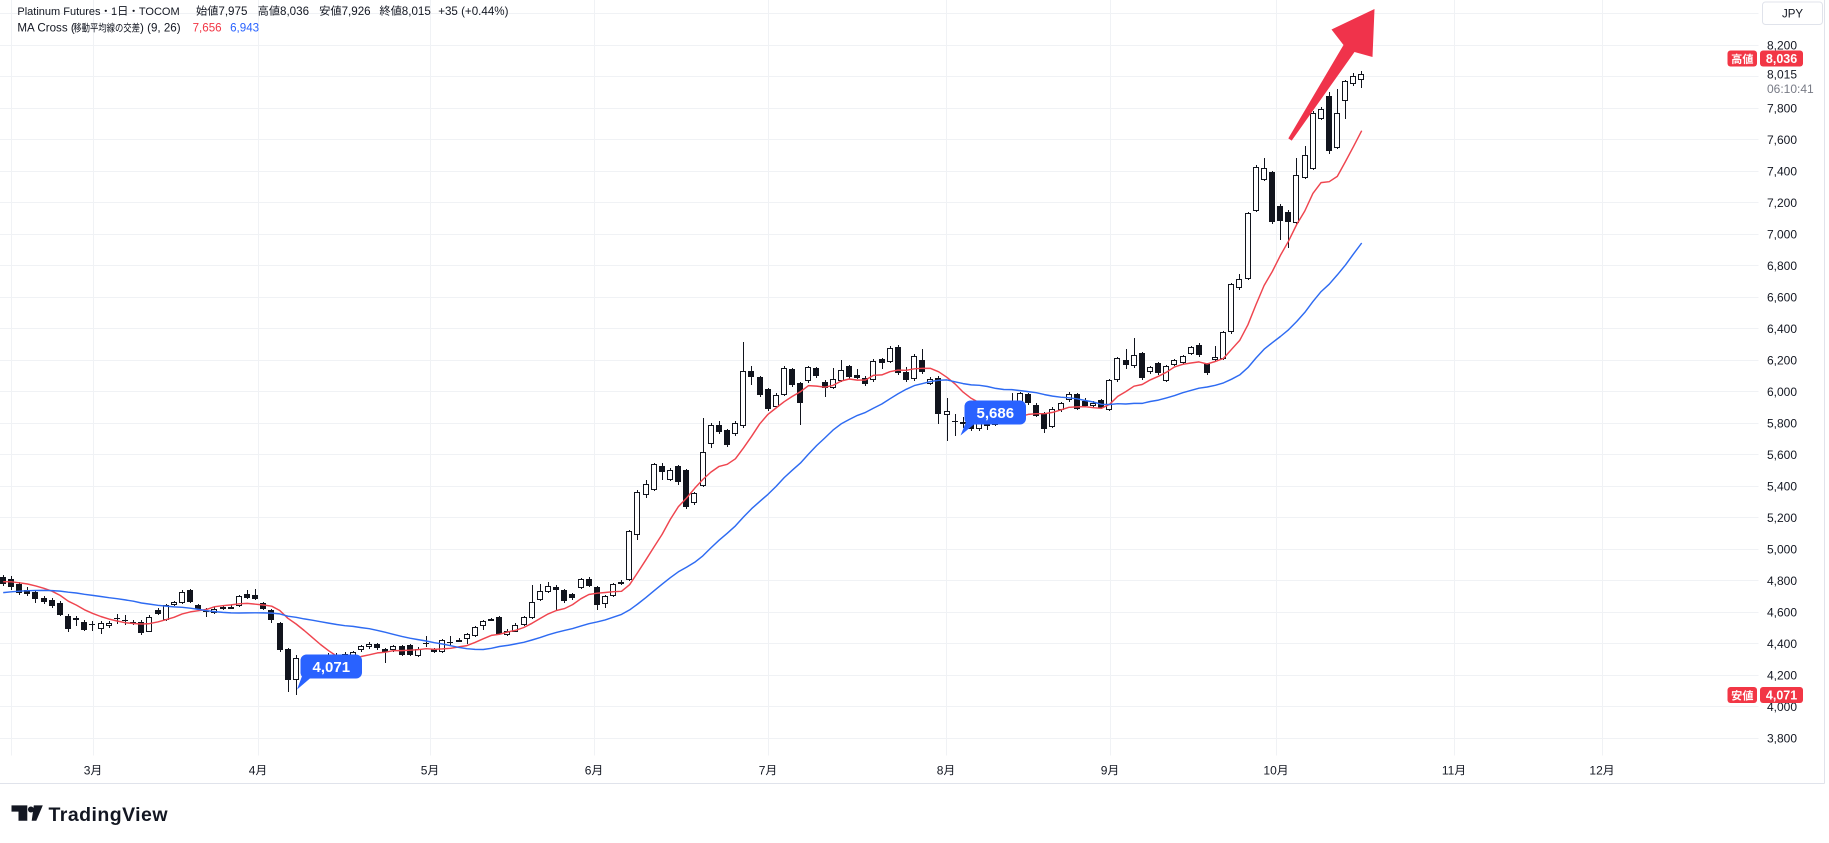 The width and height of the screenshot is (1829, 843). Describe the element at coordinates (1782, 329) in the screenshot. I see `svg-text: 6,400` at that location.